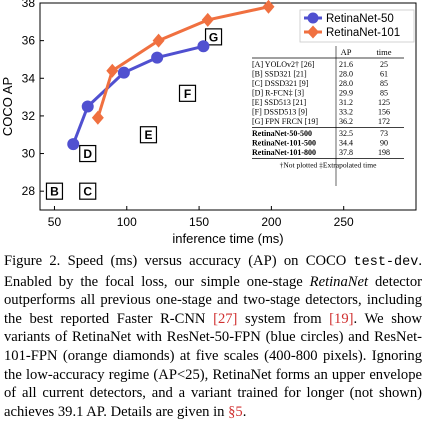 The height and width of the screenshot is (427, 425). I want to click on point-label-c: C, so click(88, 191).